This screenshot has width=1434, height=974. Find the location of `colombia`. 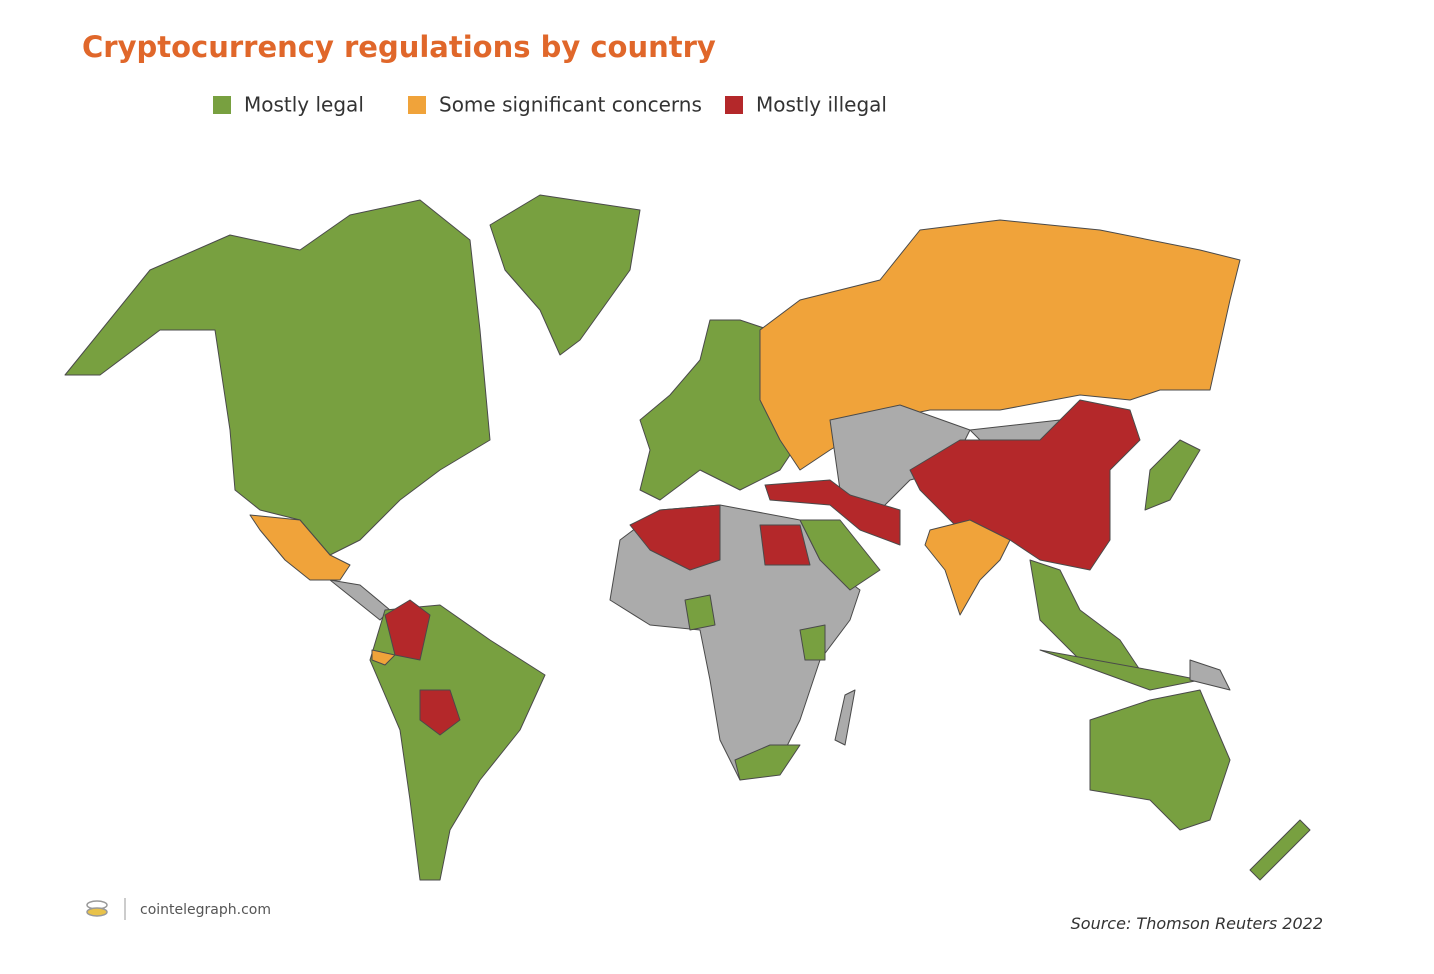

colombia is located at coordinates (407, 630).